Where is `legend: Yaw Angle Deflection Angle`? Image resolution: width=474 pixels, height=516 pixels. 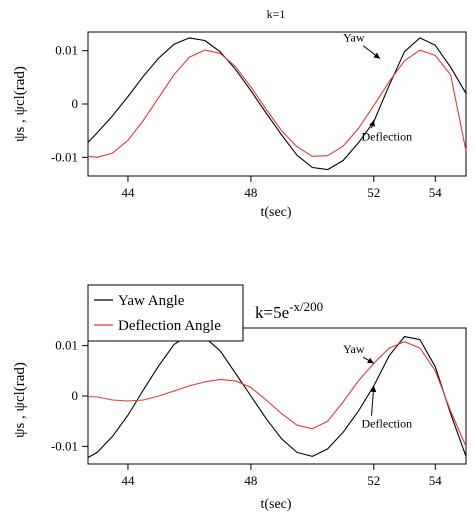 legend: Yaw Angle Deflection Angle is located at coordinates (165, 313).